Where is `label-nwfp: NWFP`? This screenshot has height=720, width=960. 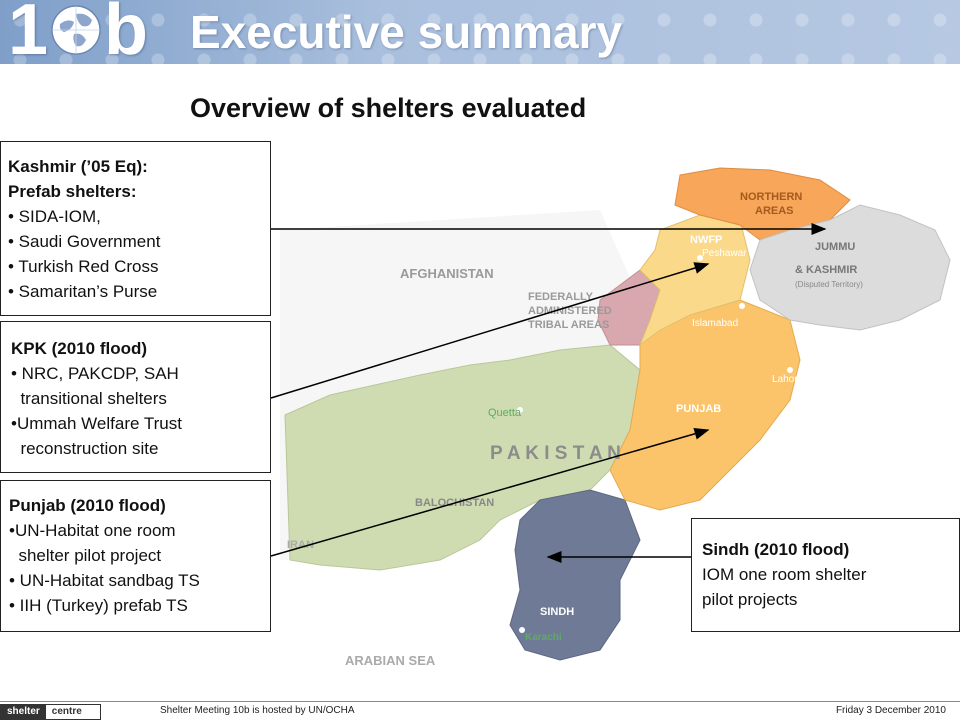 label-nwfp: NWFP is located at coordinates (706, 240).